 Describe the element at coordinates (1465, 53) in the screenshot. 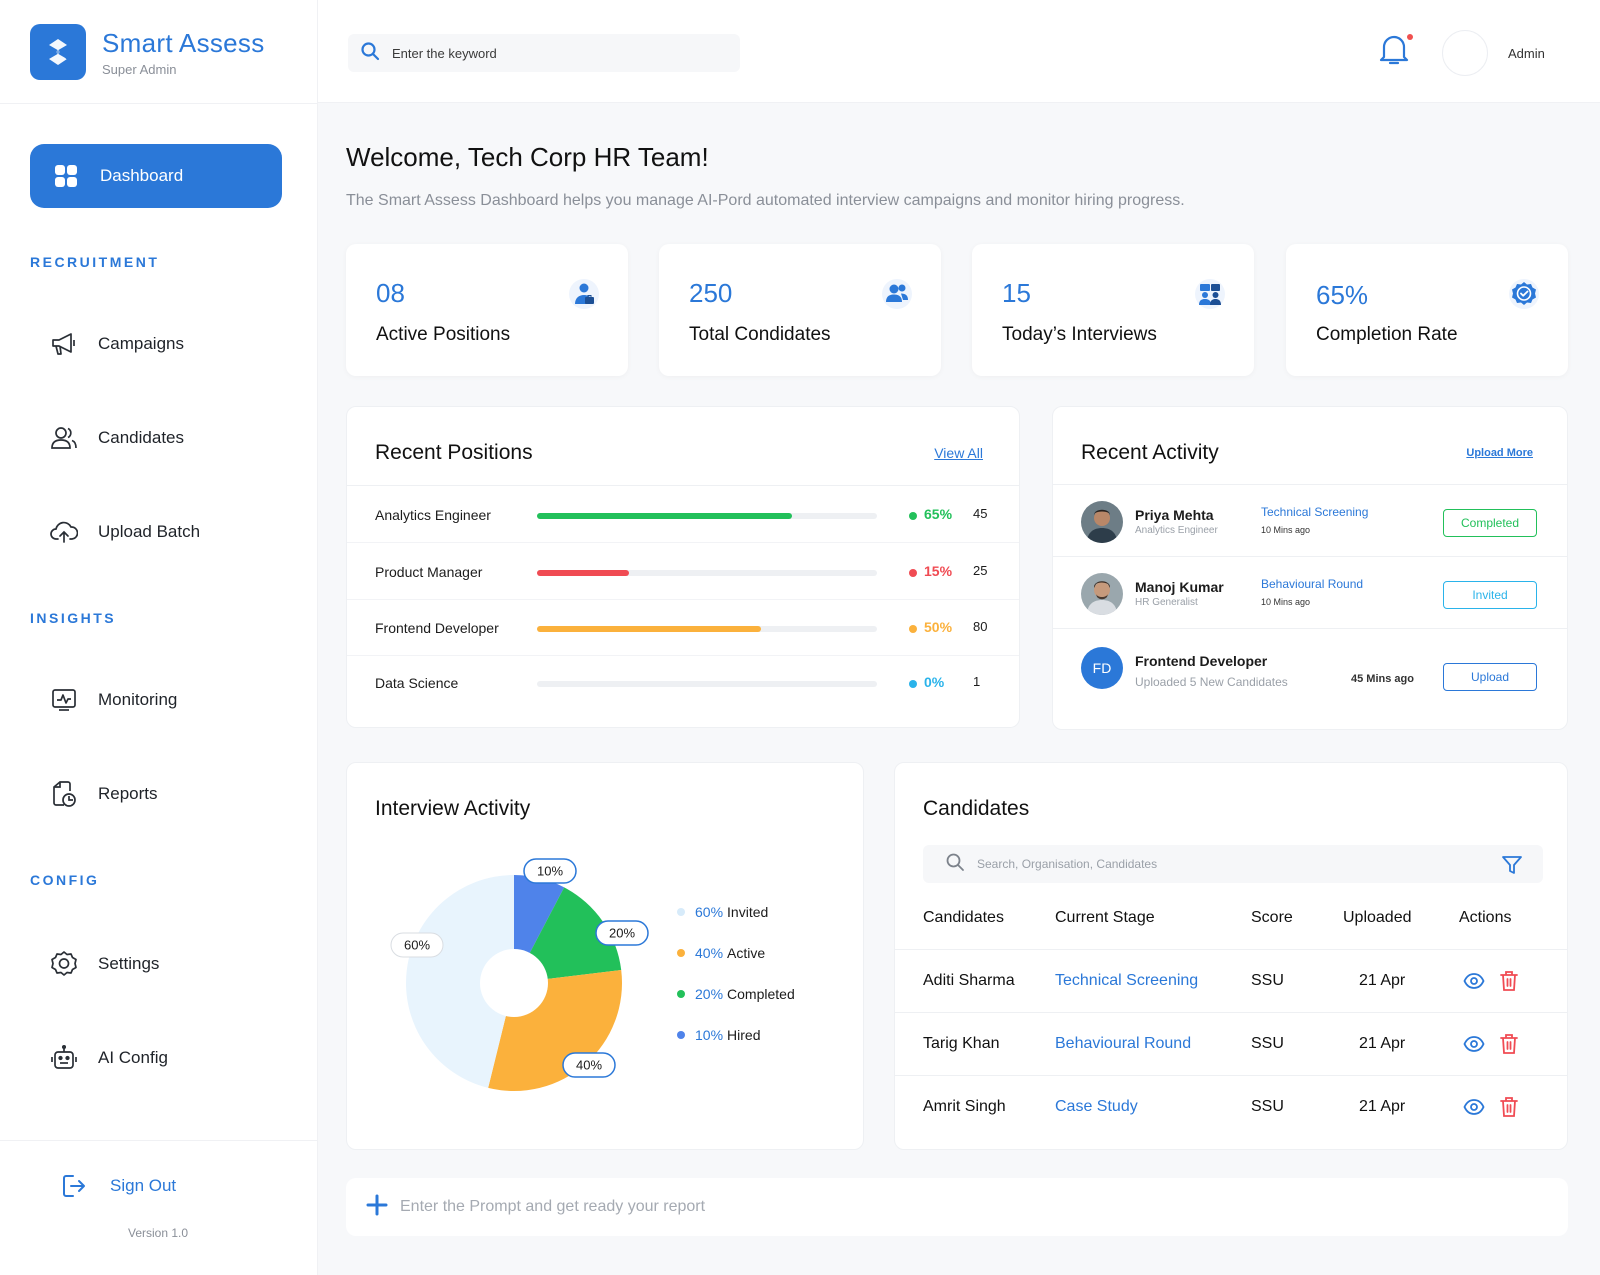

I see `user-avatar` at that location.